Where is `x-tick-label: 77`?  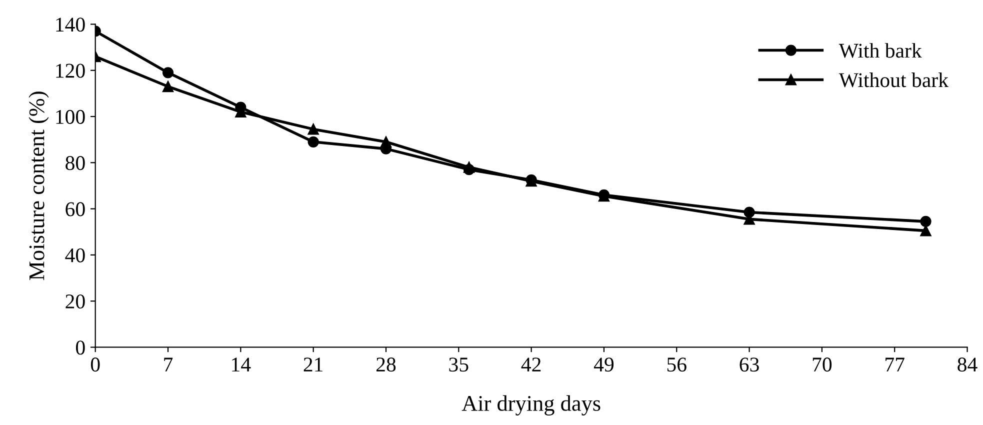
x-tick-label: 77 is located at coordinates (895, 365).